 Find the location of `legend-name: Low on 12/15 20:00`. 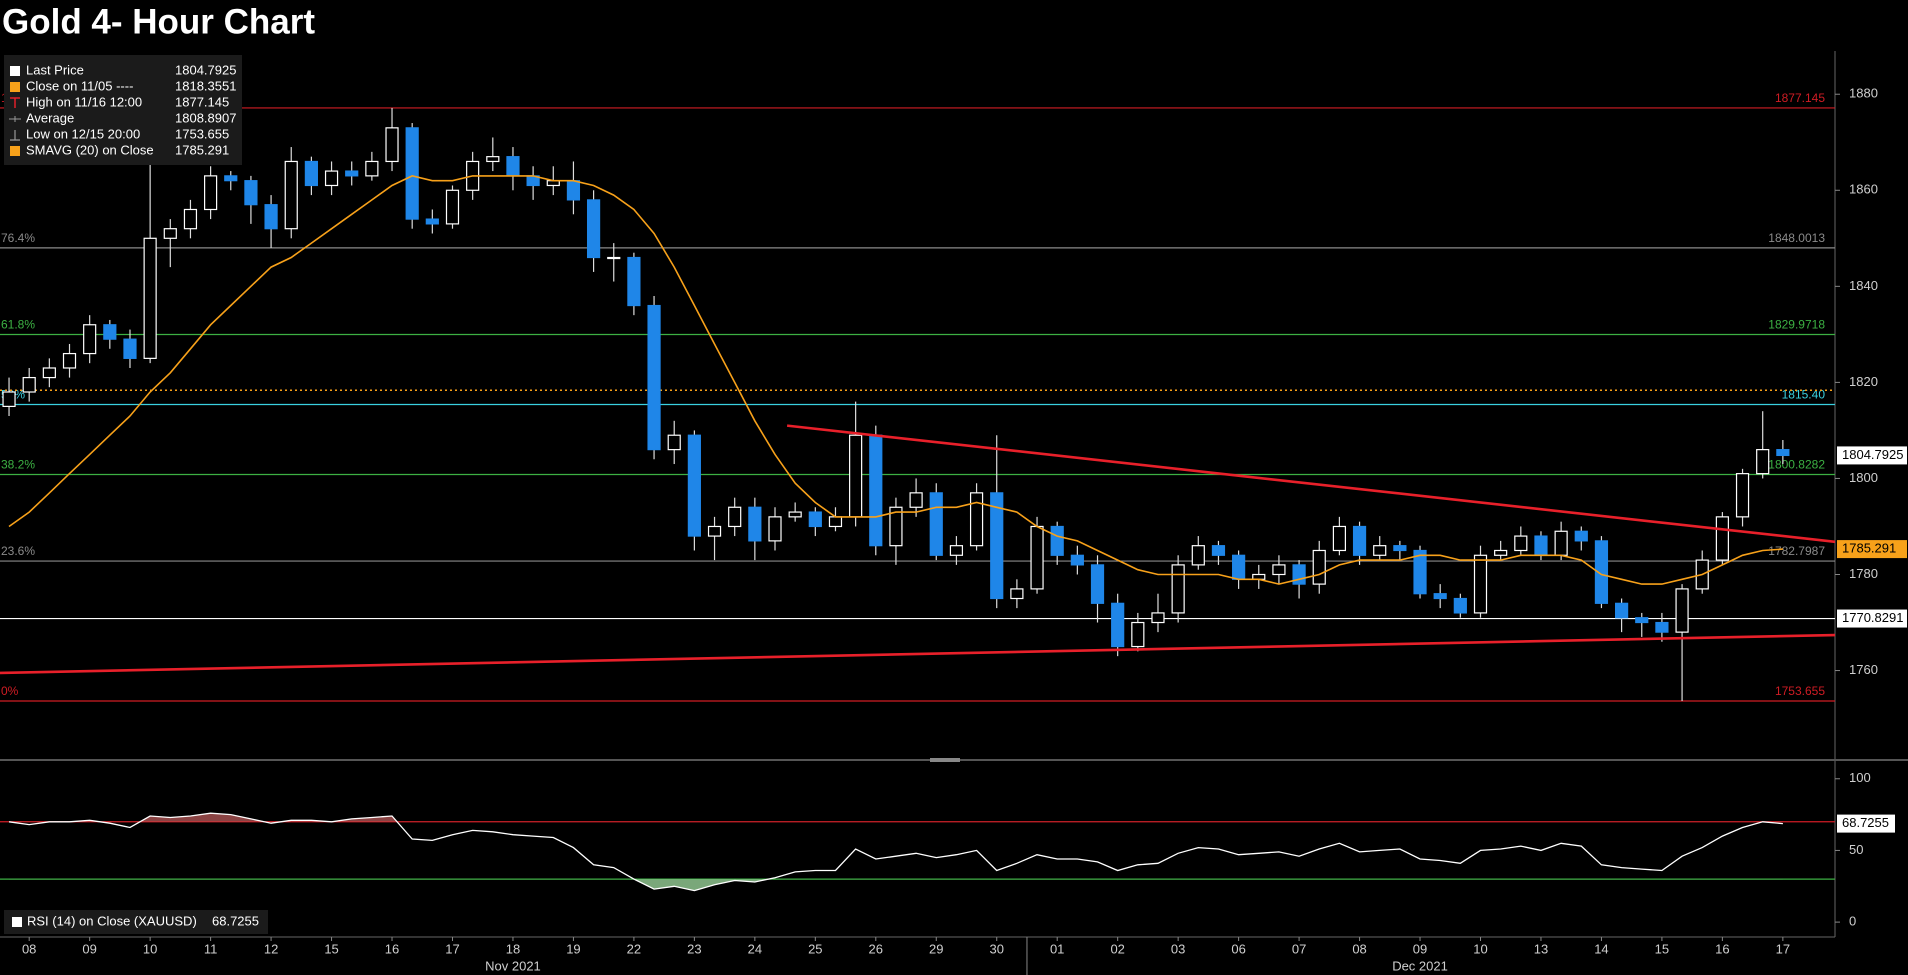

legend-name: Low on 12/15 20:00 is located at coordinates (83, 133).